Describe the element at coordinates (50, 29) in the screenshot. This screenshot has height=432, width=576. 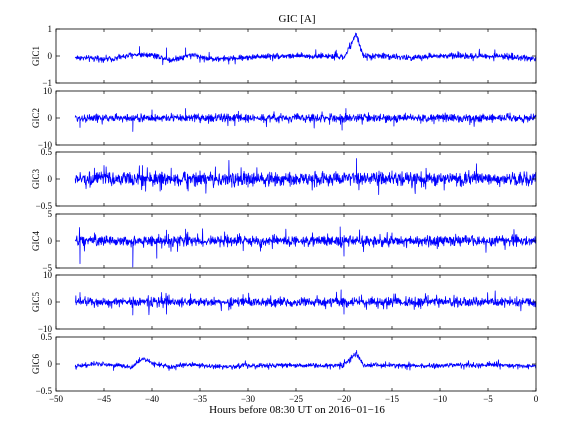
I see `y-tick-label: 1` at that location.